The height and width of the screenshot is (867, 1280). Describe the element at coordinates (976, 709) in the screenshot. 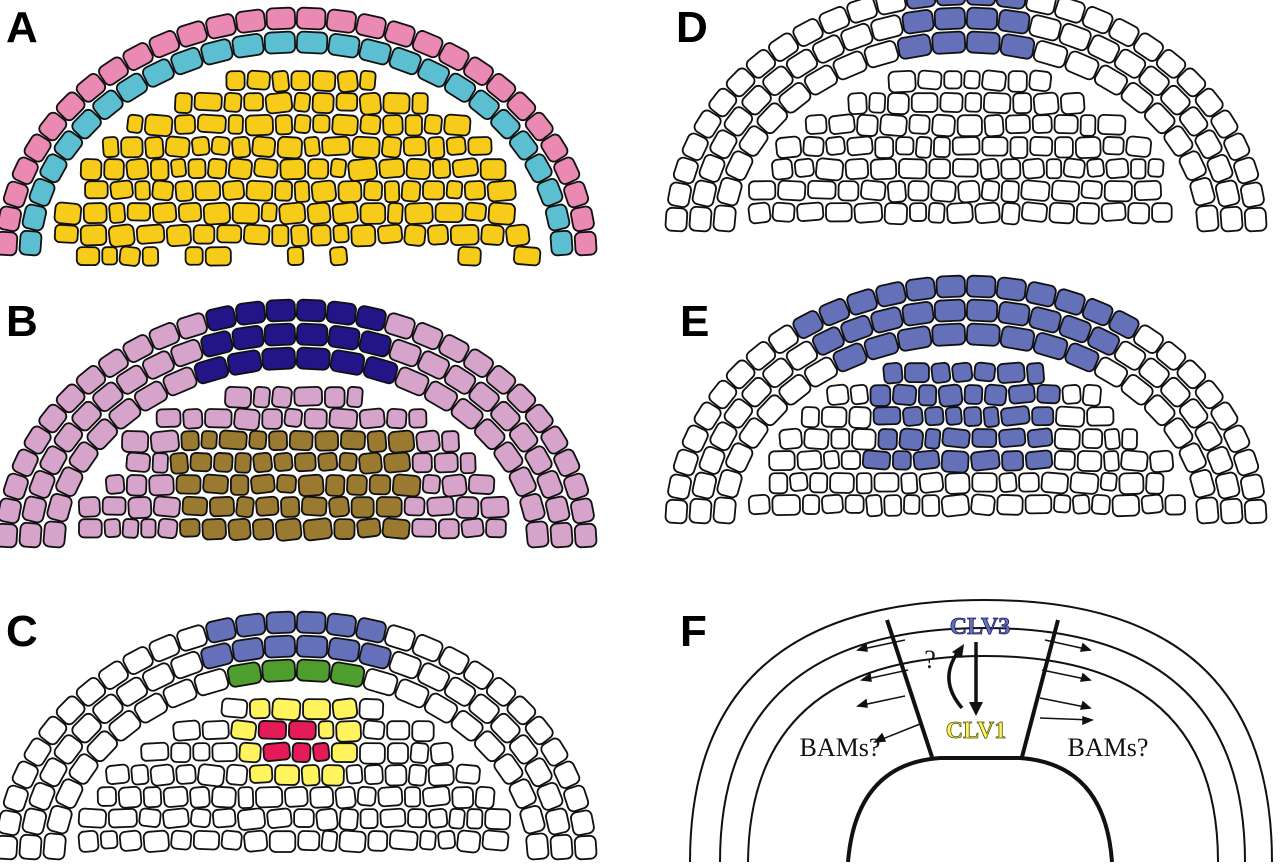

I see `clv3-to-clv1-arrowhead` at that location.